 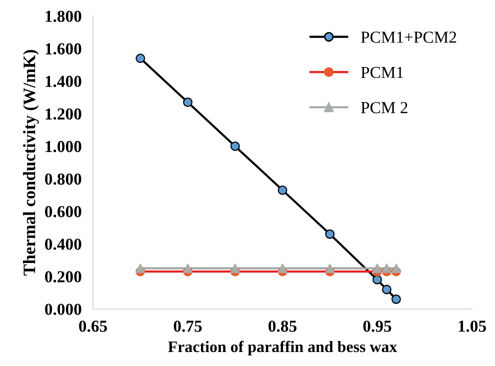 What do you see at coordinates (63, 179) in the screenshot?
I see `y-tick-label: 0.800` at bounding box center [63, 179].